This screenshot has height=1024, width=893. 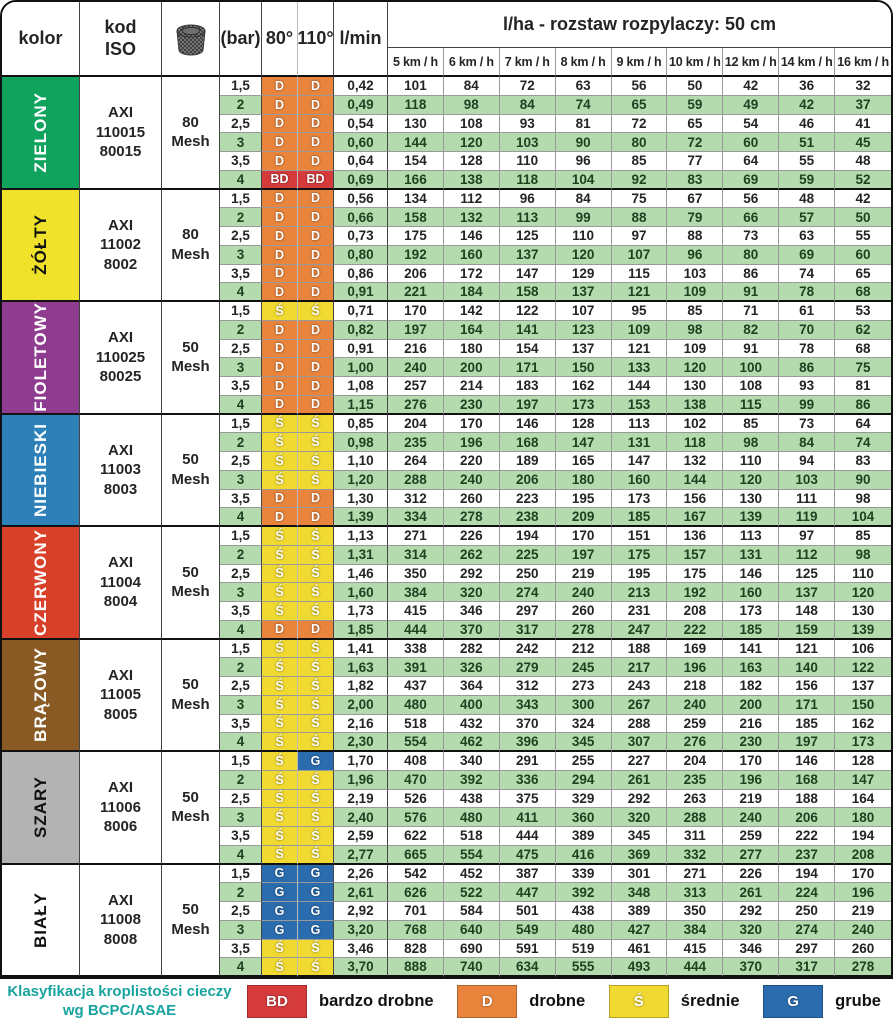 I want to click on lha-value-cell: 112, so click(x=807, y=555).